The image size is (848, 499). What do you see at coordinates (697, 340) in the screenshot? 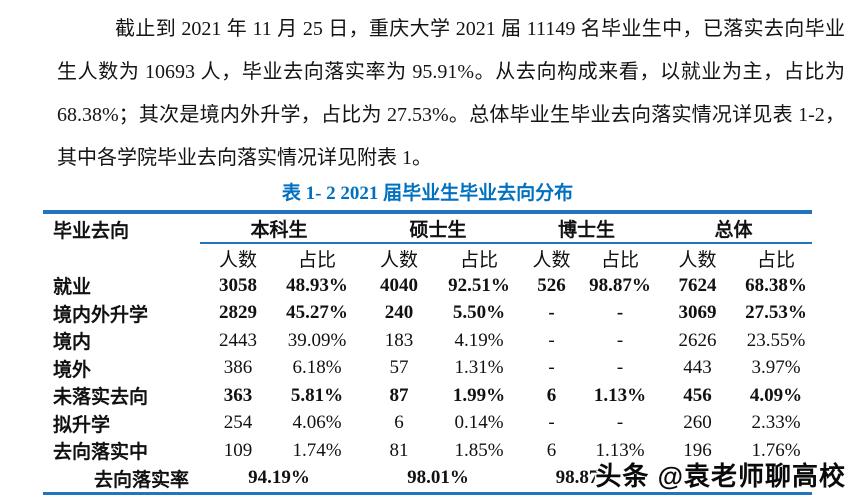
I see `cell-value: 2626` at bounding box center [697, 340].